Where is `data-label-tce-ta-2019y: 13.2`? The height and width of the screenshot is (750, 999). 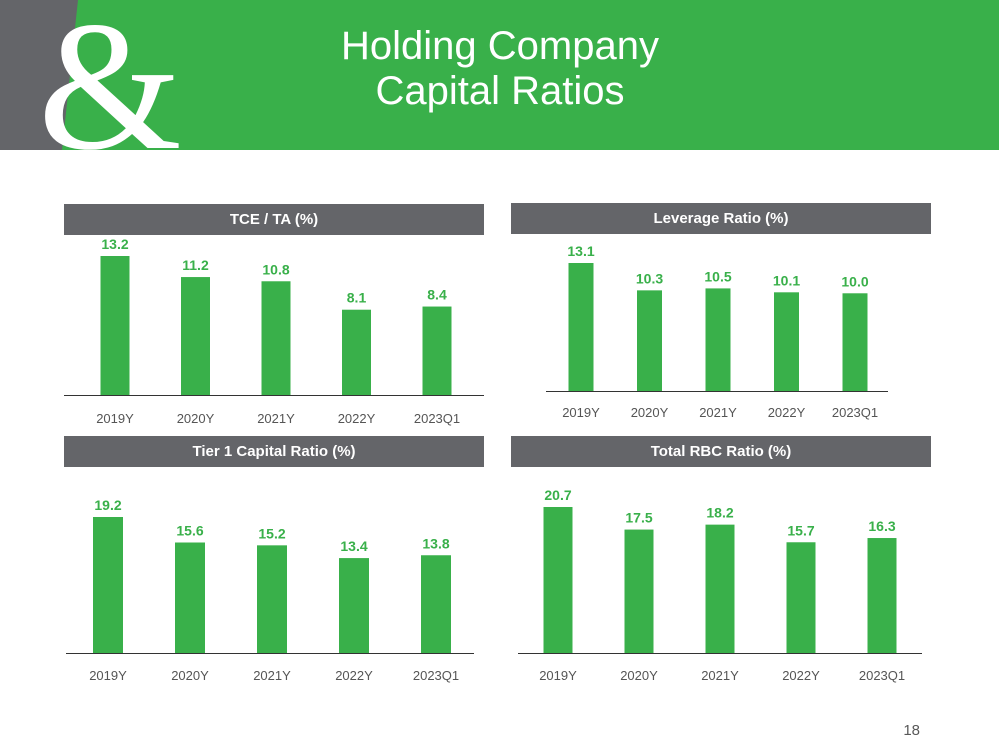
data-label-tce-ta-2019y: 13.2 is located at coordinates (114, 244).